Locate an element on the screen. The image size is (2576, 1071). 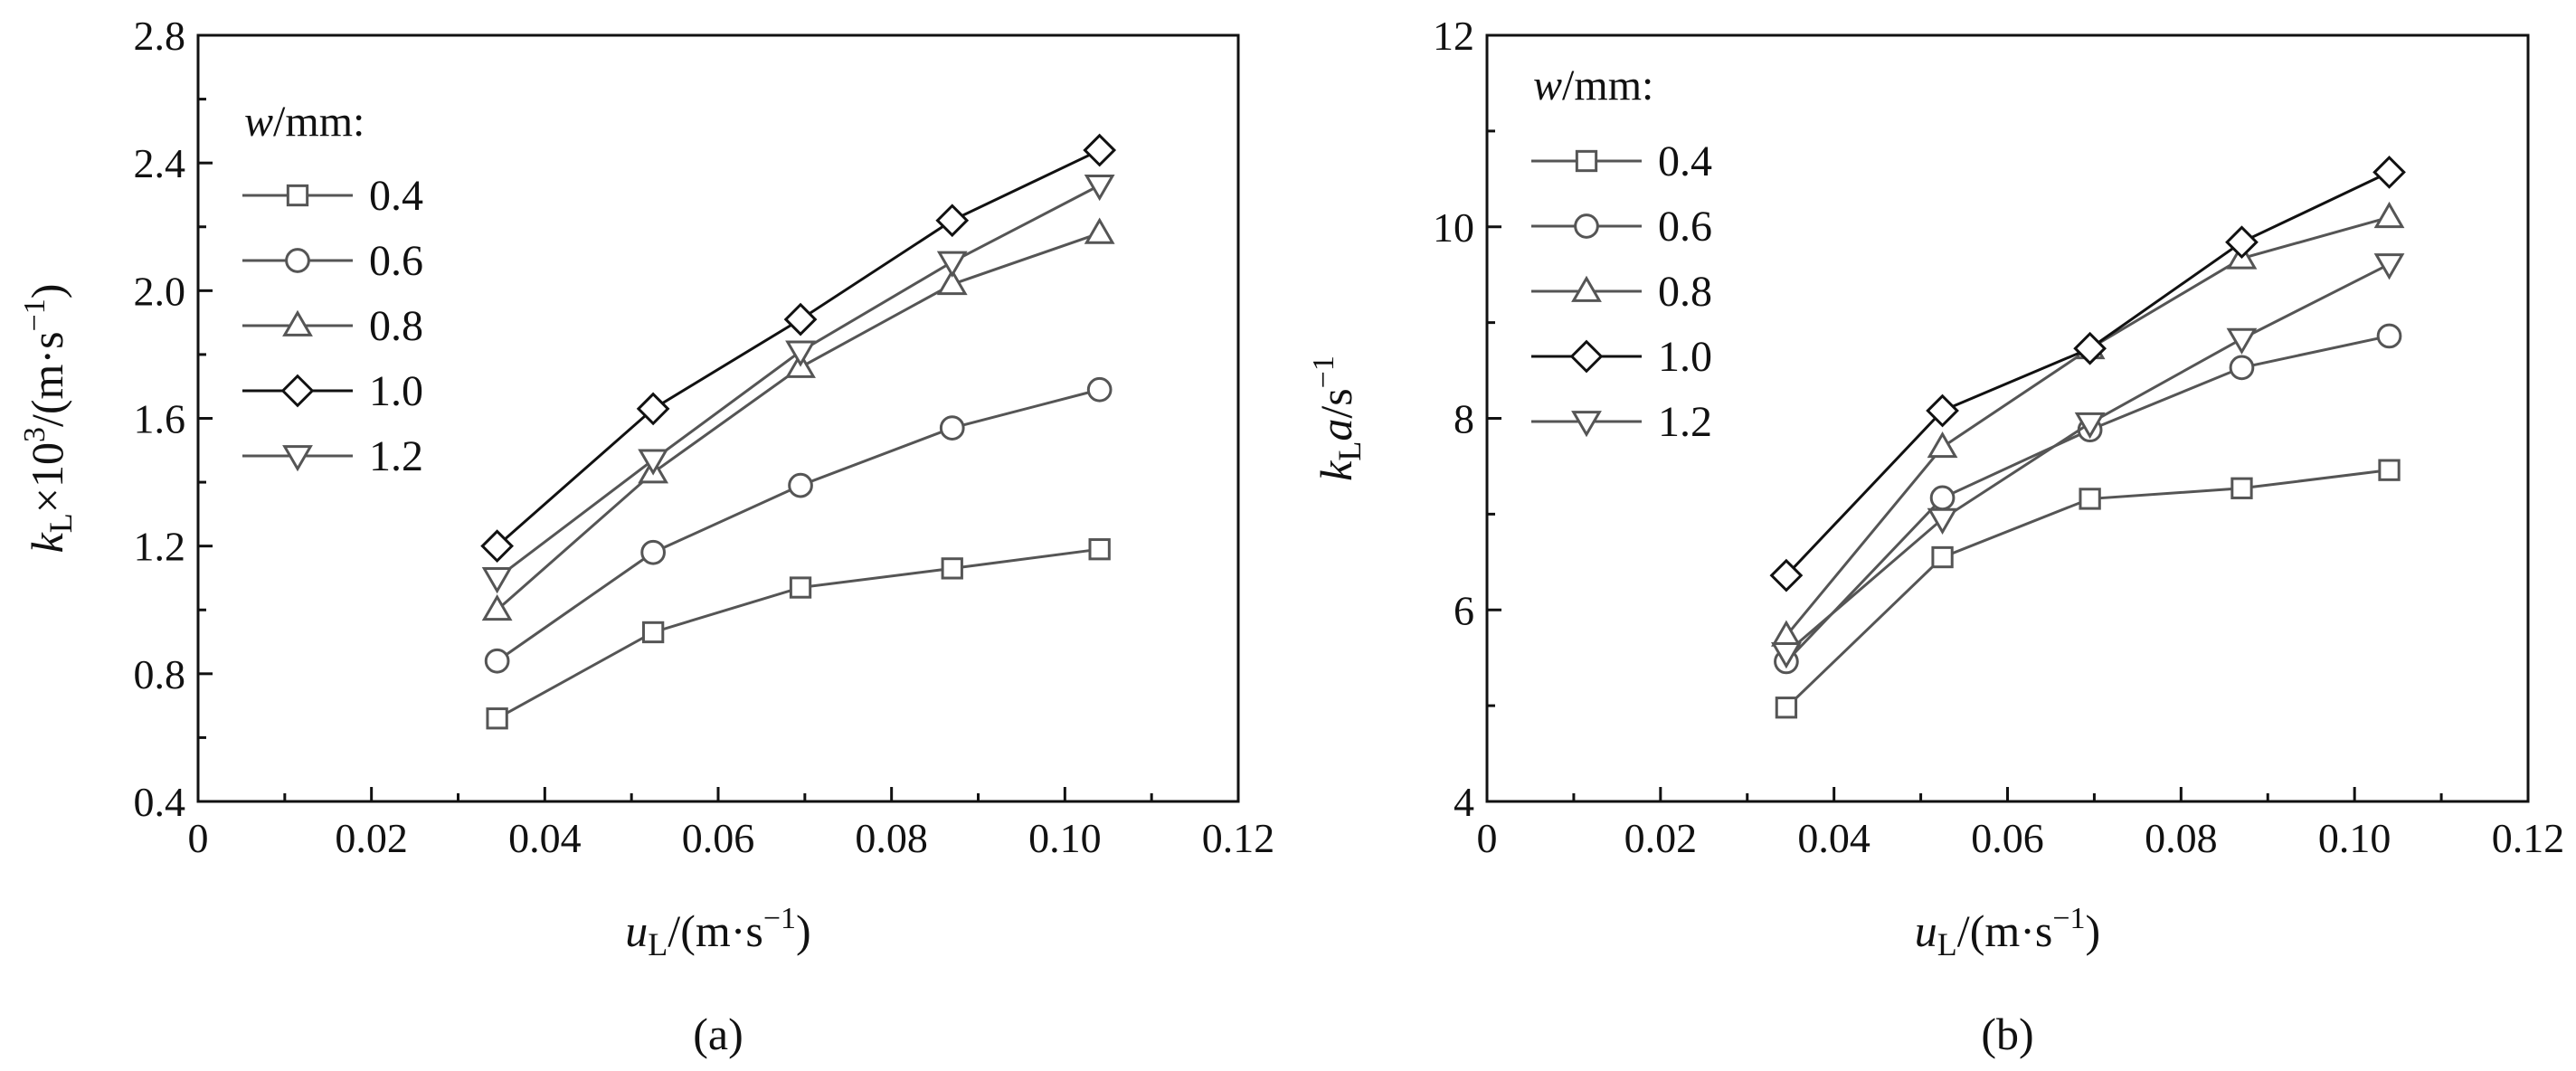
y-tick-label: 12 is located at coordinates (1454, 36).